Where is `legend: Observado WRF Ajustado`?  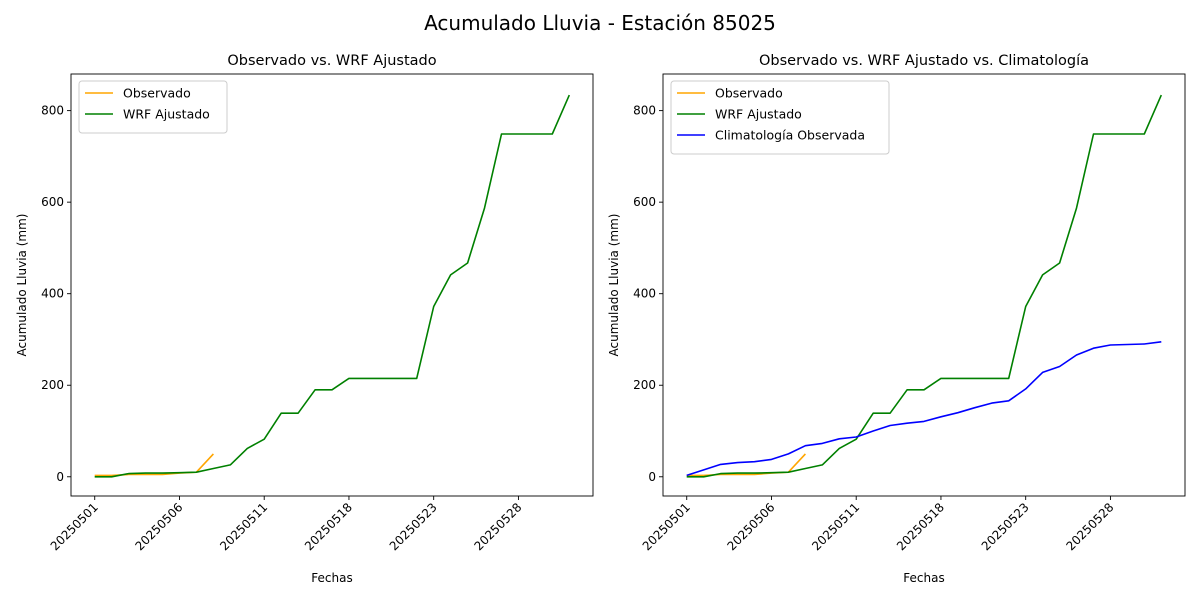
legend: Observado WRF Ajustado is located at coordinates (153, 107).